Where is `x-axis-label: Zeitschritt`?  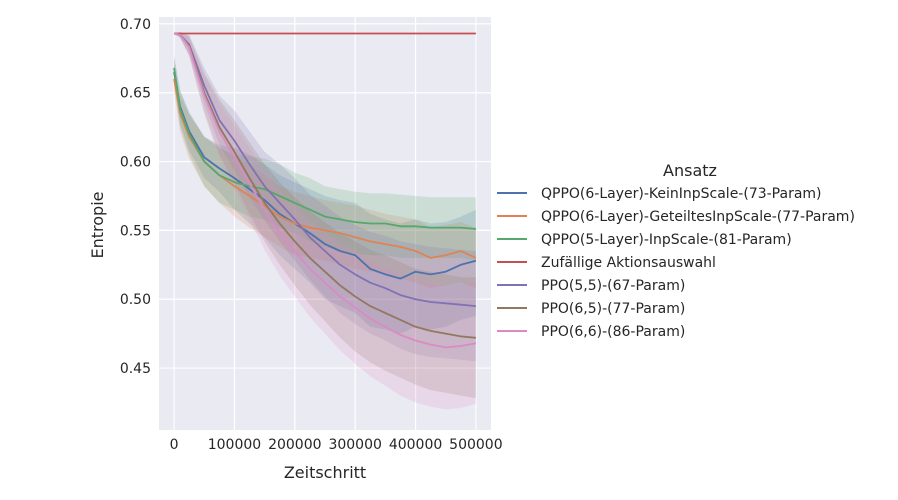 x-axis-label: Zeitschritt is located at coordinates (325, 472).